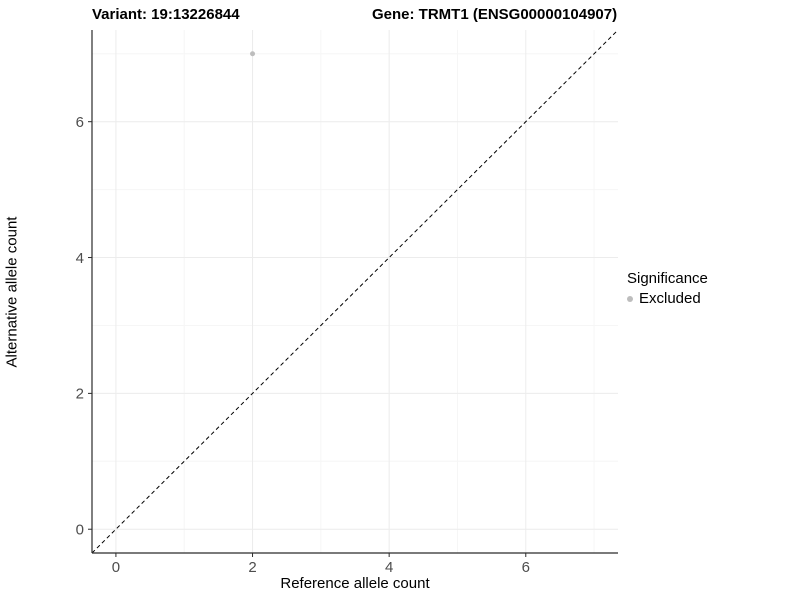 The height and width of the screenshot is (600, 800). I want to click on legend-key-point, so click(630, 298).